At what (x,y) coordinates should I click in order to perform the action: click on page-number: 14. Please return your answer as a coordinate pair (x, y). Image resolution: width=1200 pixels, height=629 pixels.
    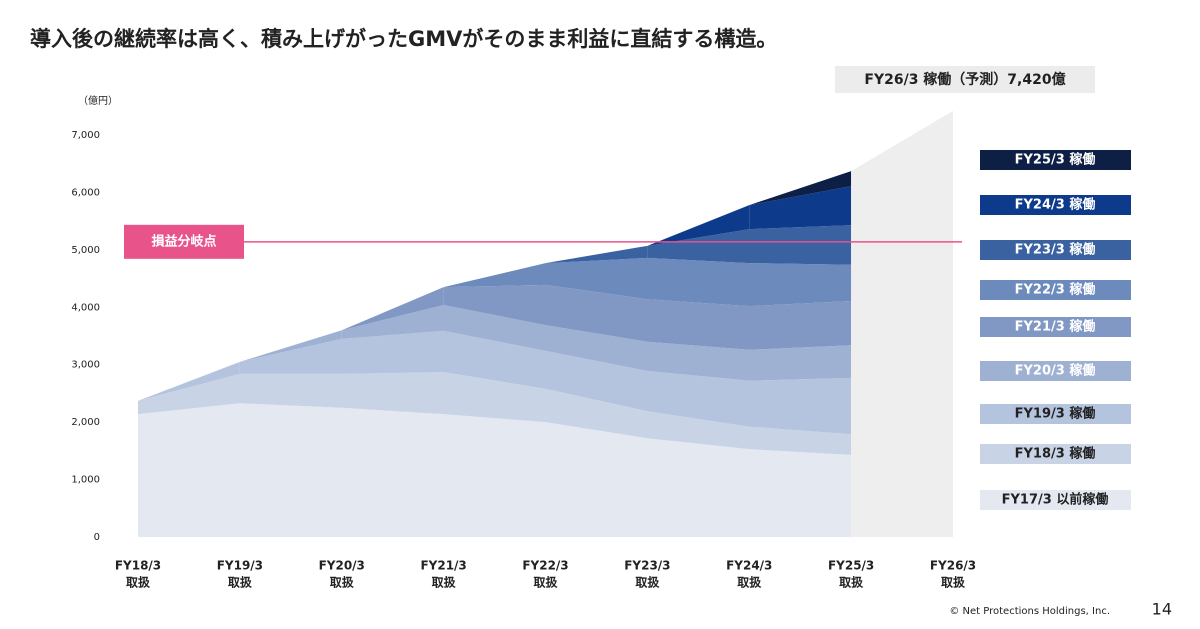
    Looking at the image, I should click on (1162, 609).